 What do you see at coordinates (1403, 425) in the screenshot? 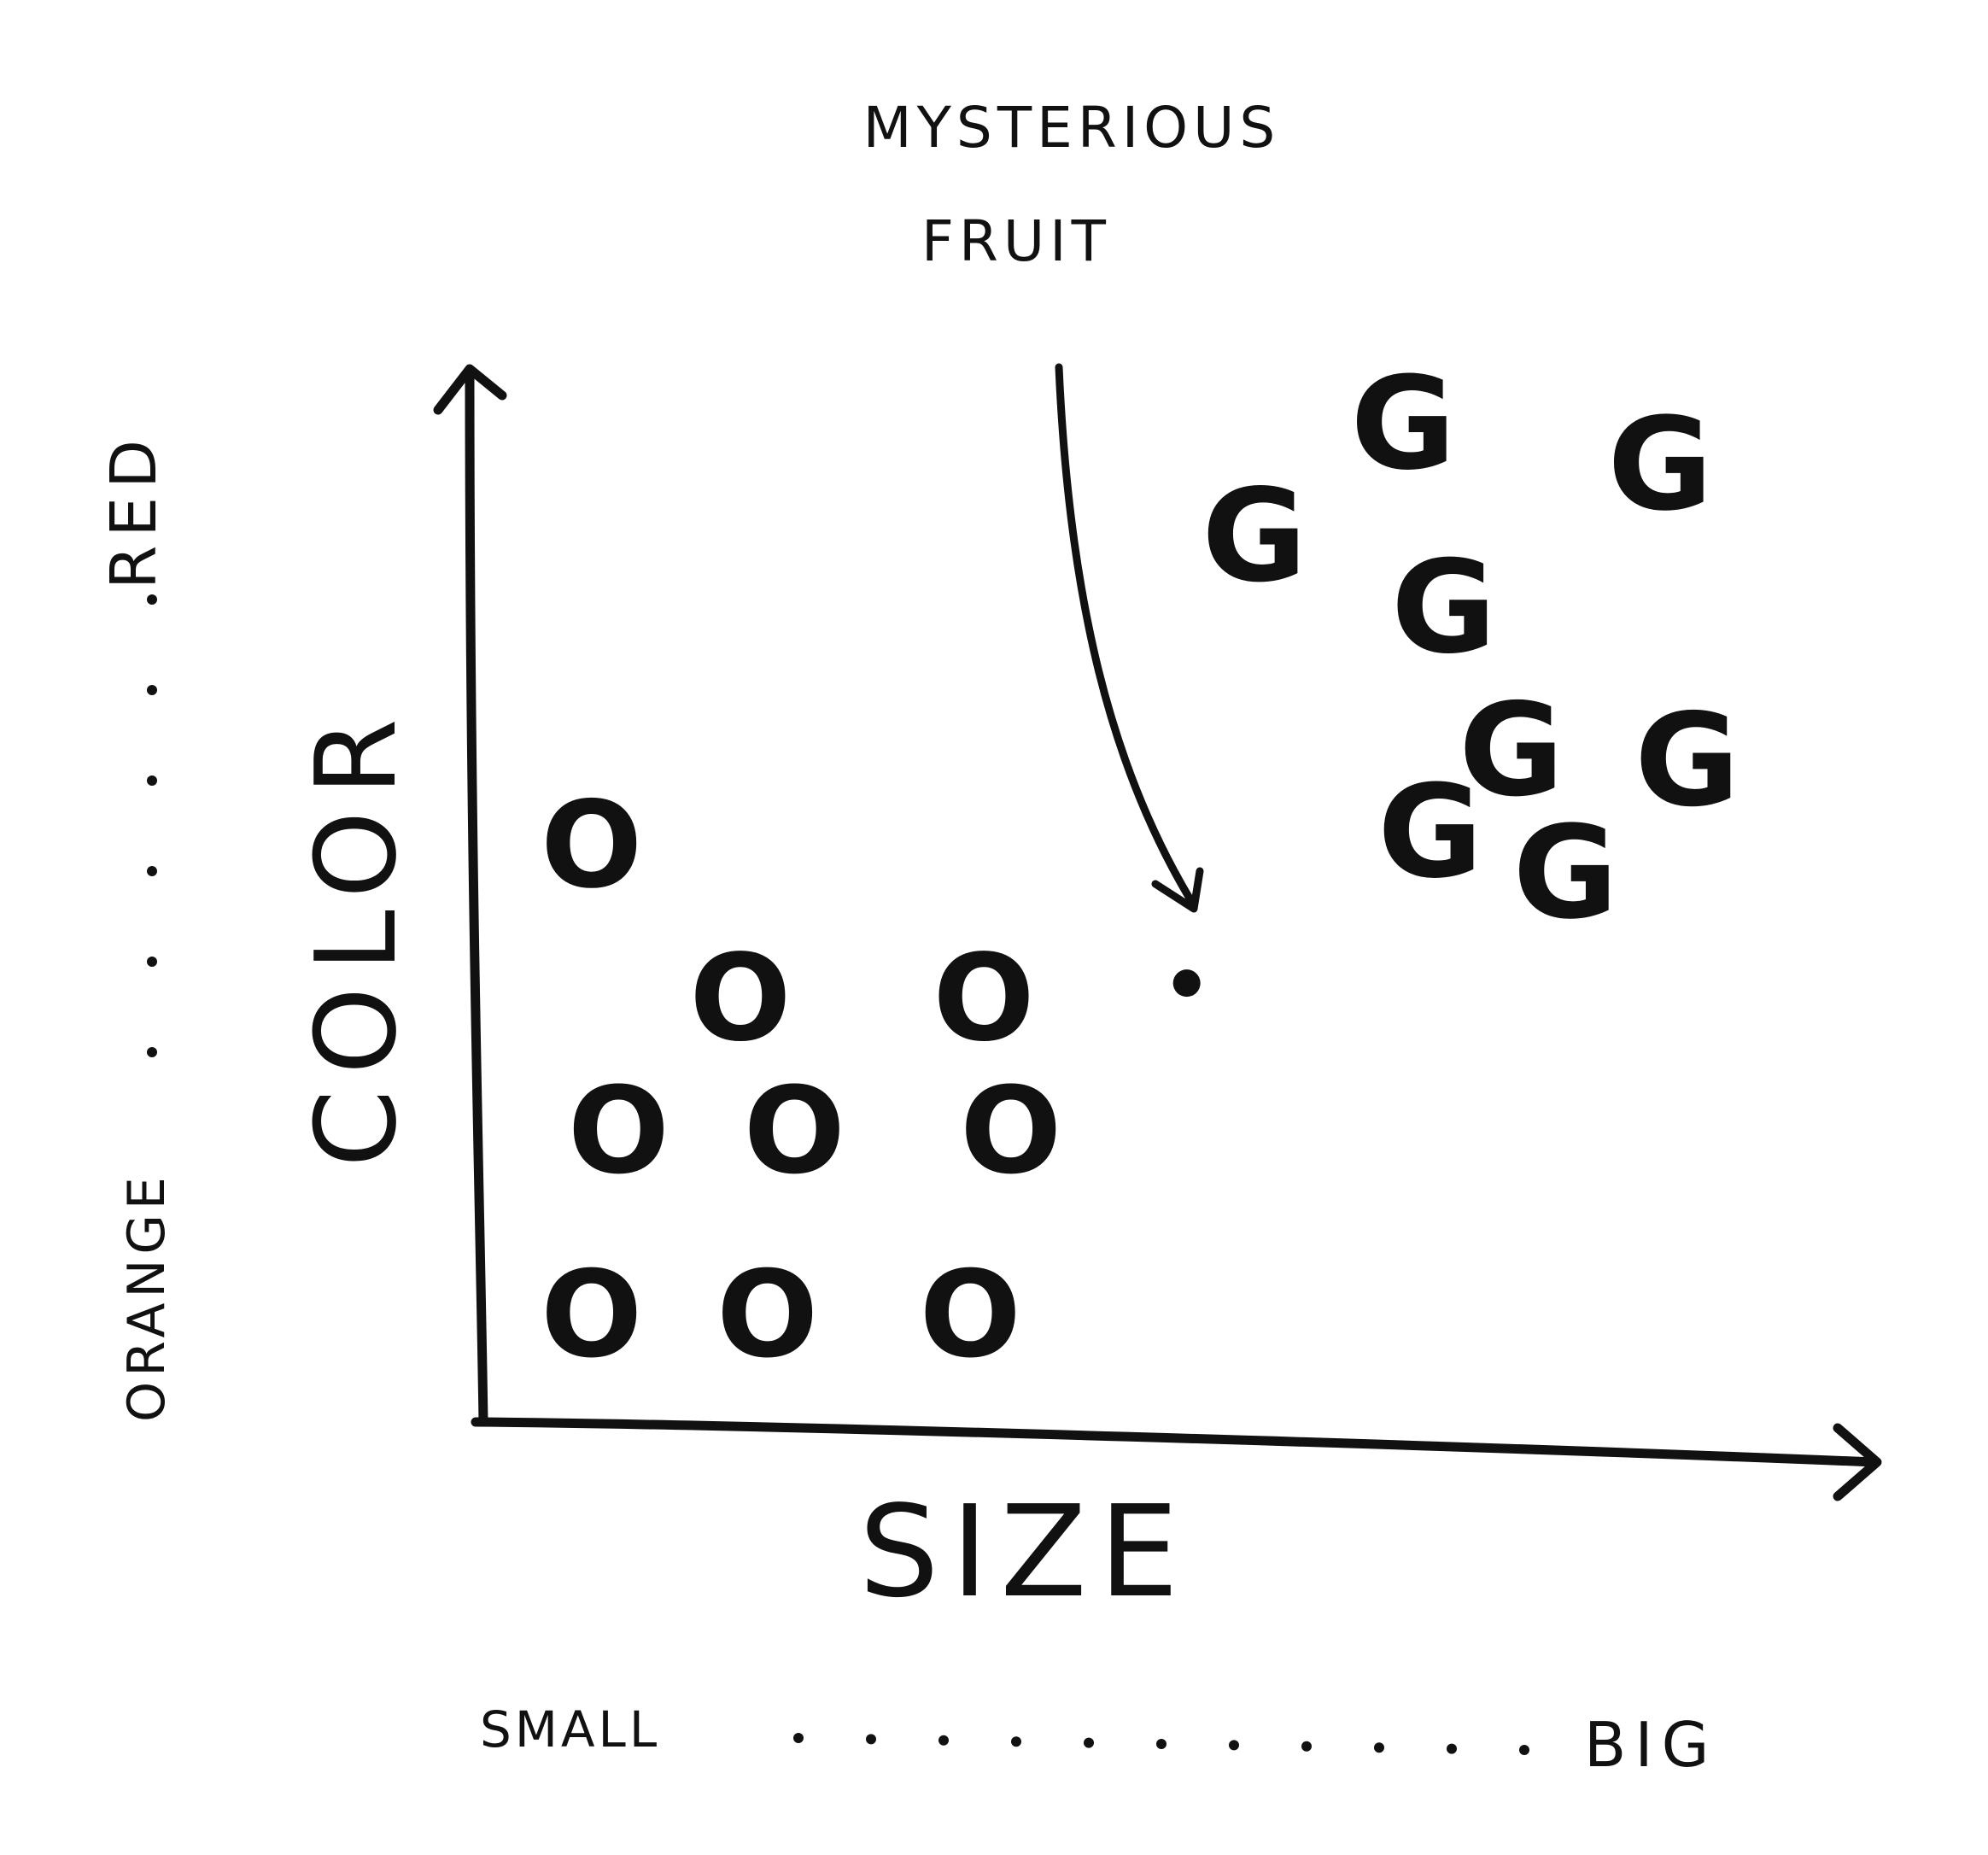
I see `grapefruit-point-2: G` at bounding box center [1403, 425].